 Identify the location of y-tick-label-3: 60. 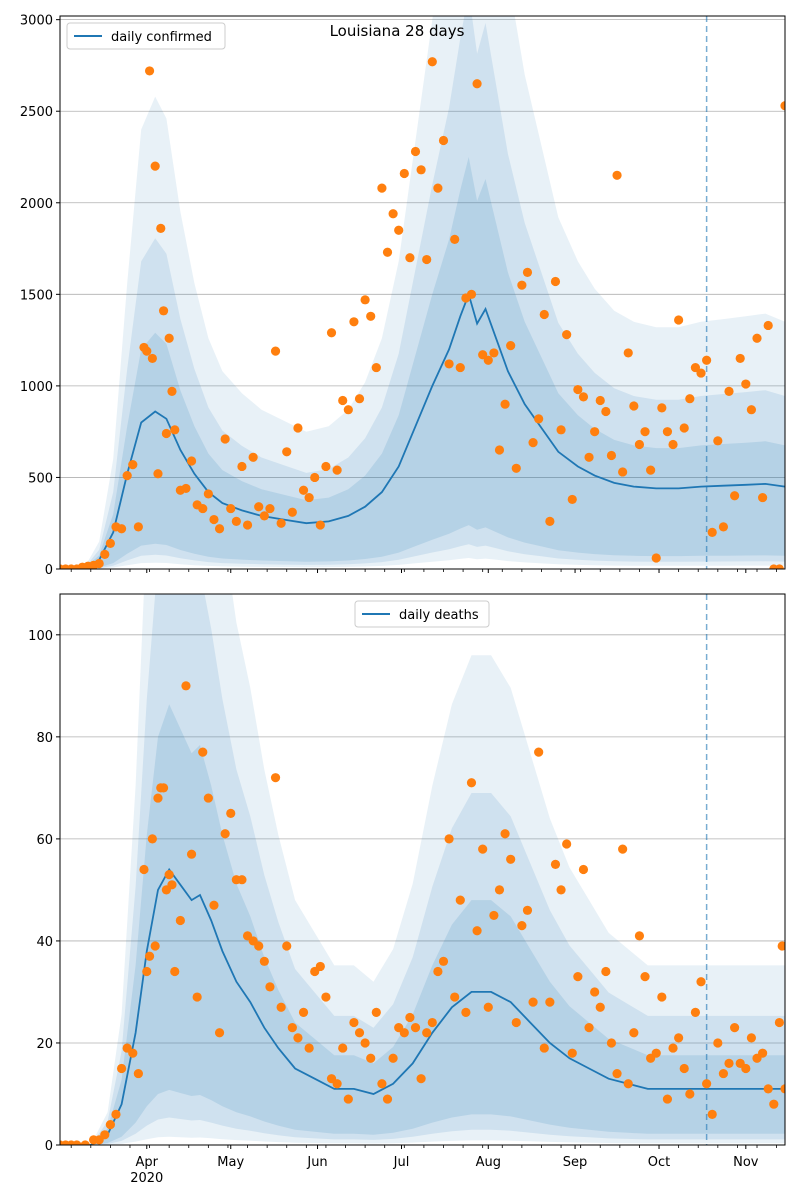
(44, 840).